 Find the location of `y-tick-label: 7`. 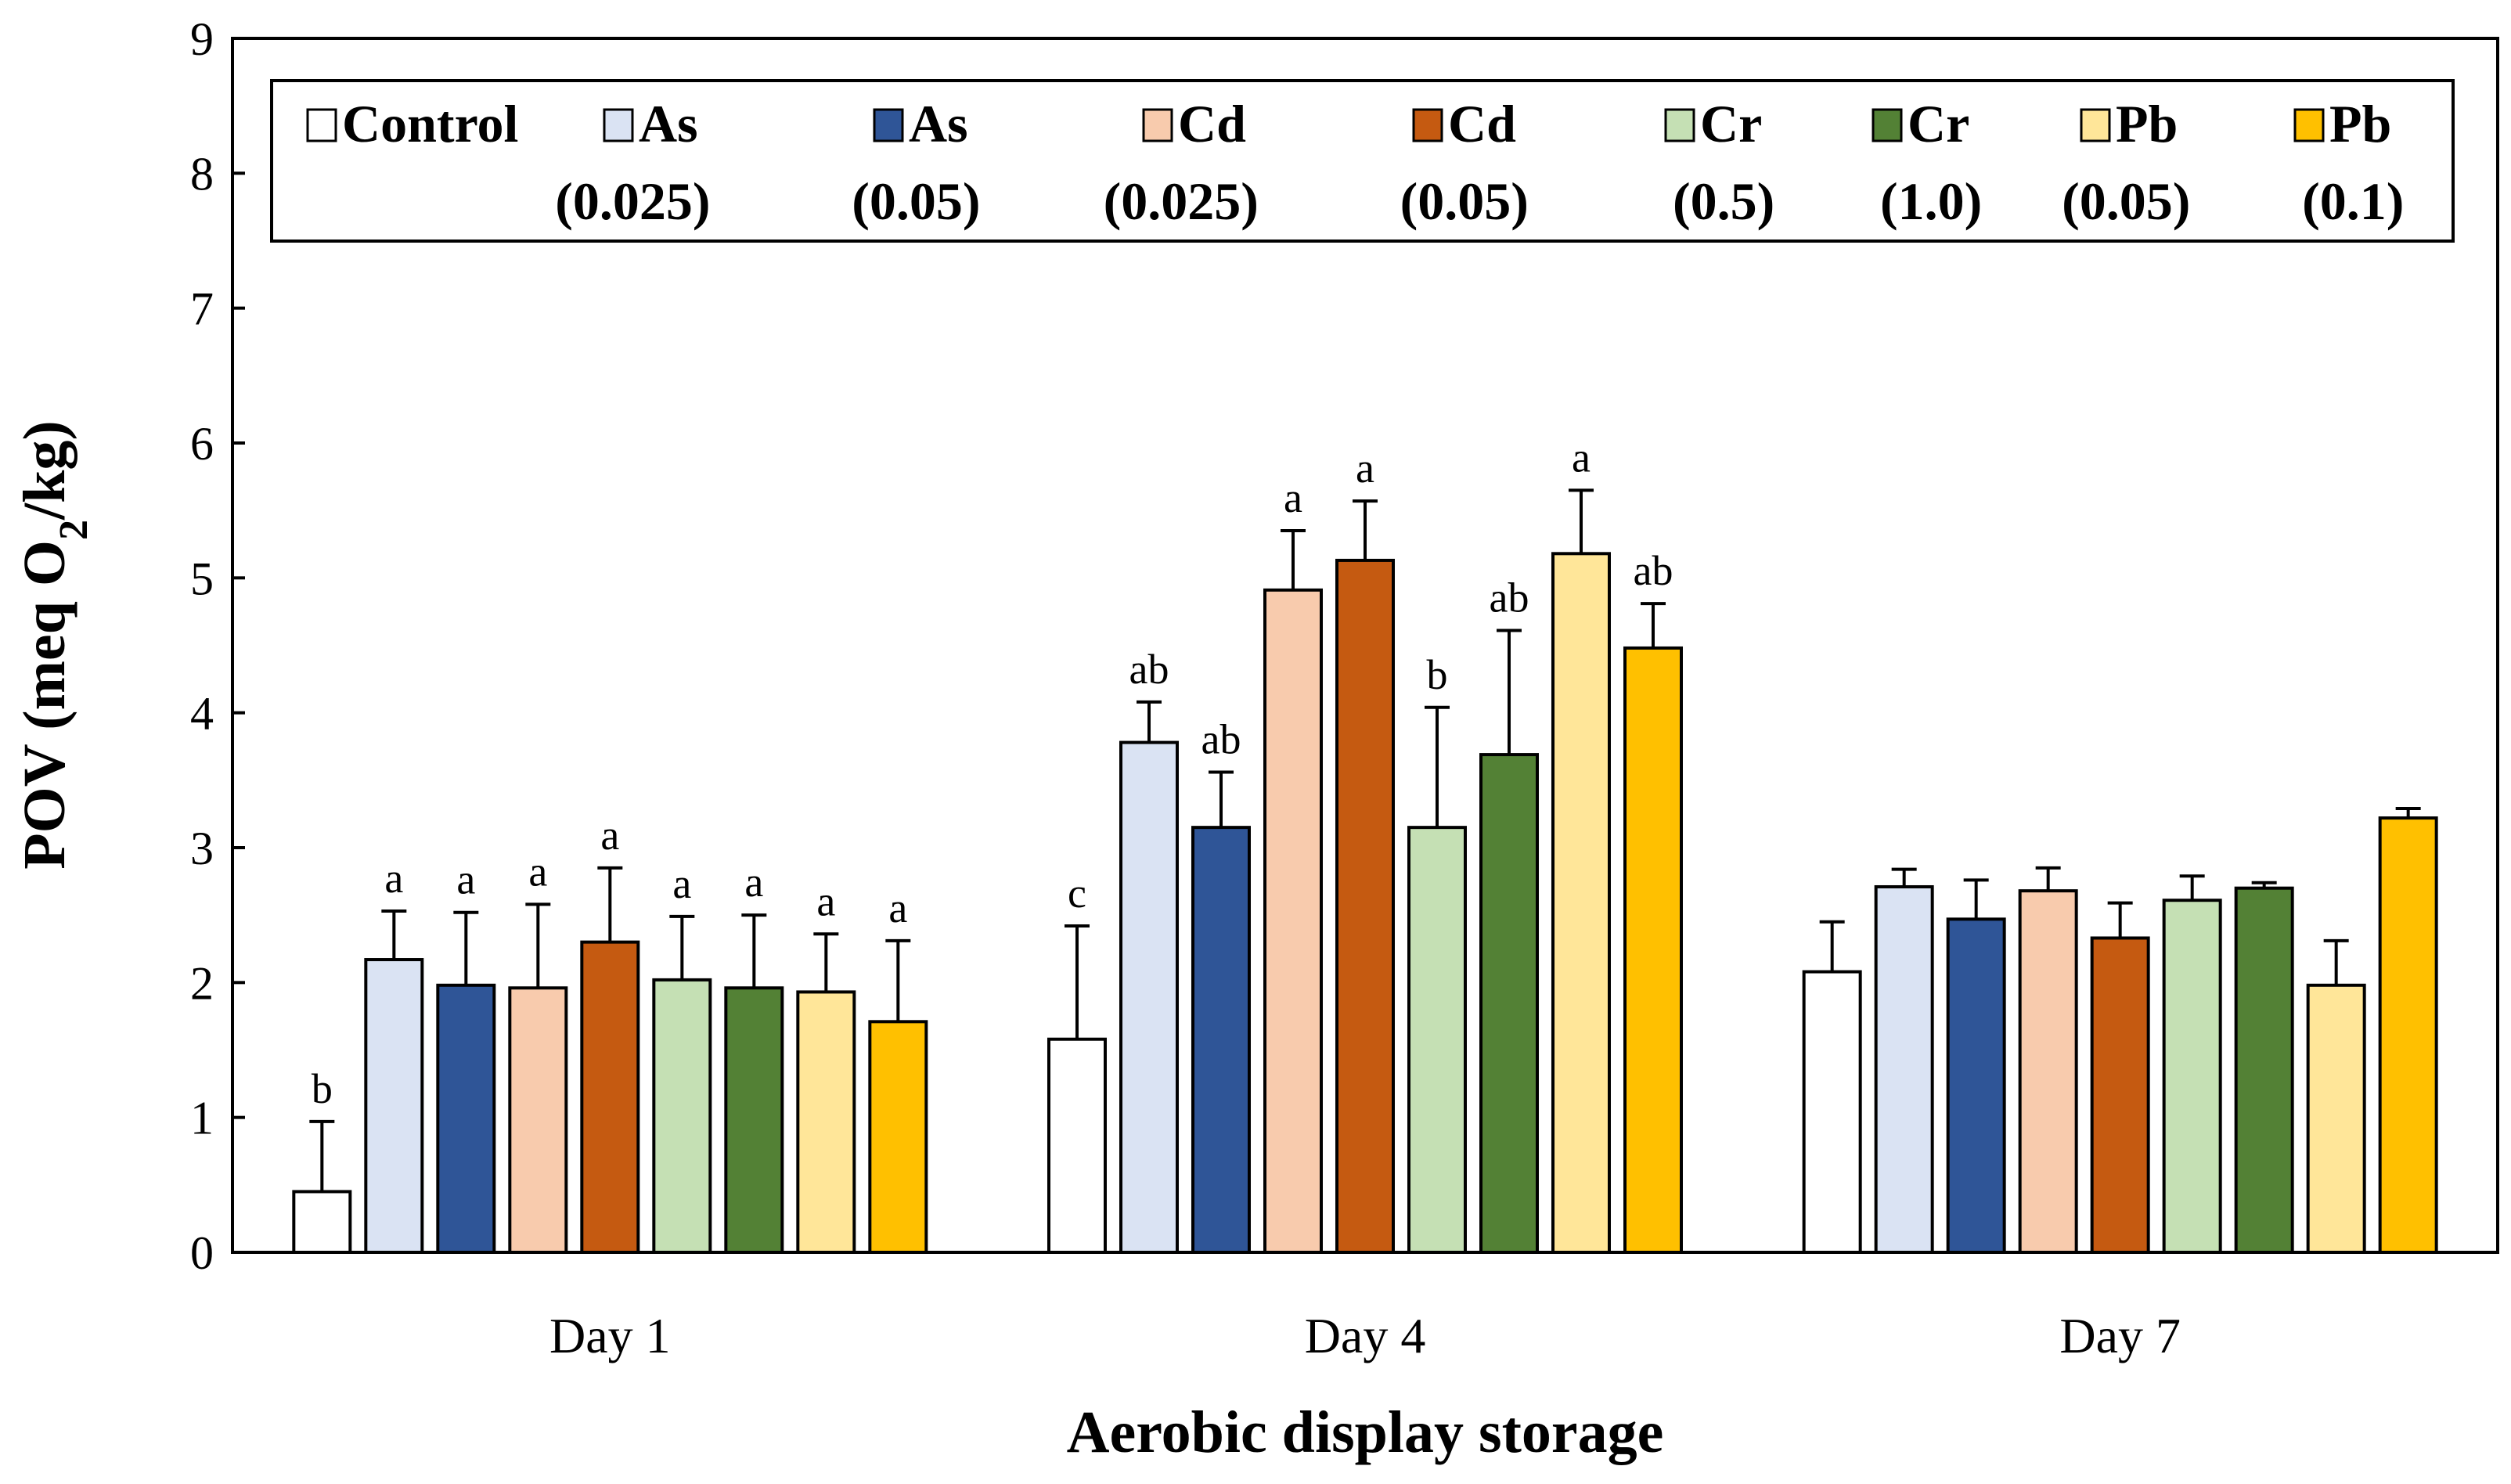

y-tick-label: 7 is located at coordinates (202, 309).